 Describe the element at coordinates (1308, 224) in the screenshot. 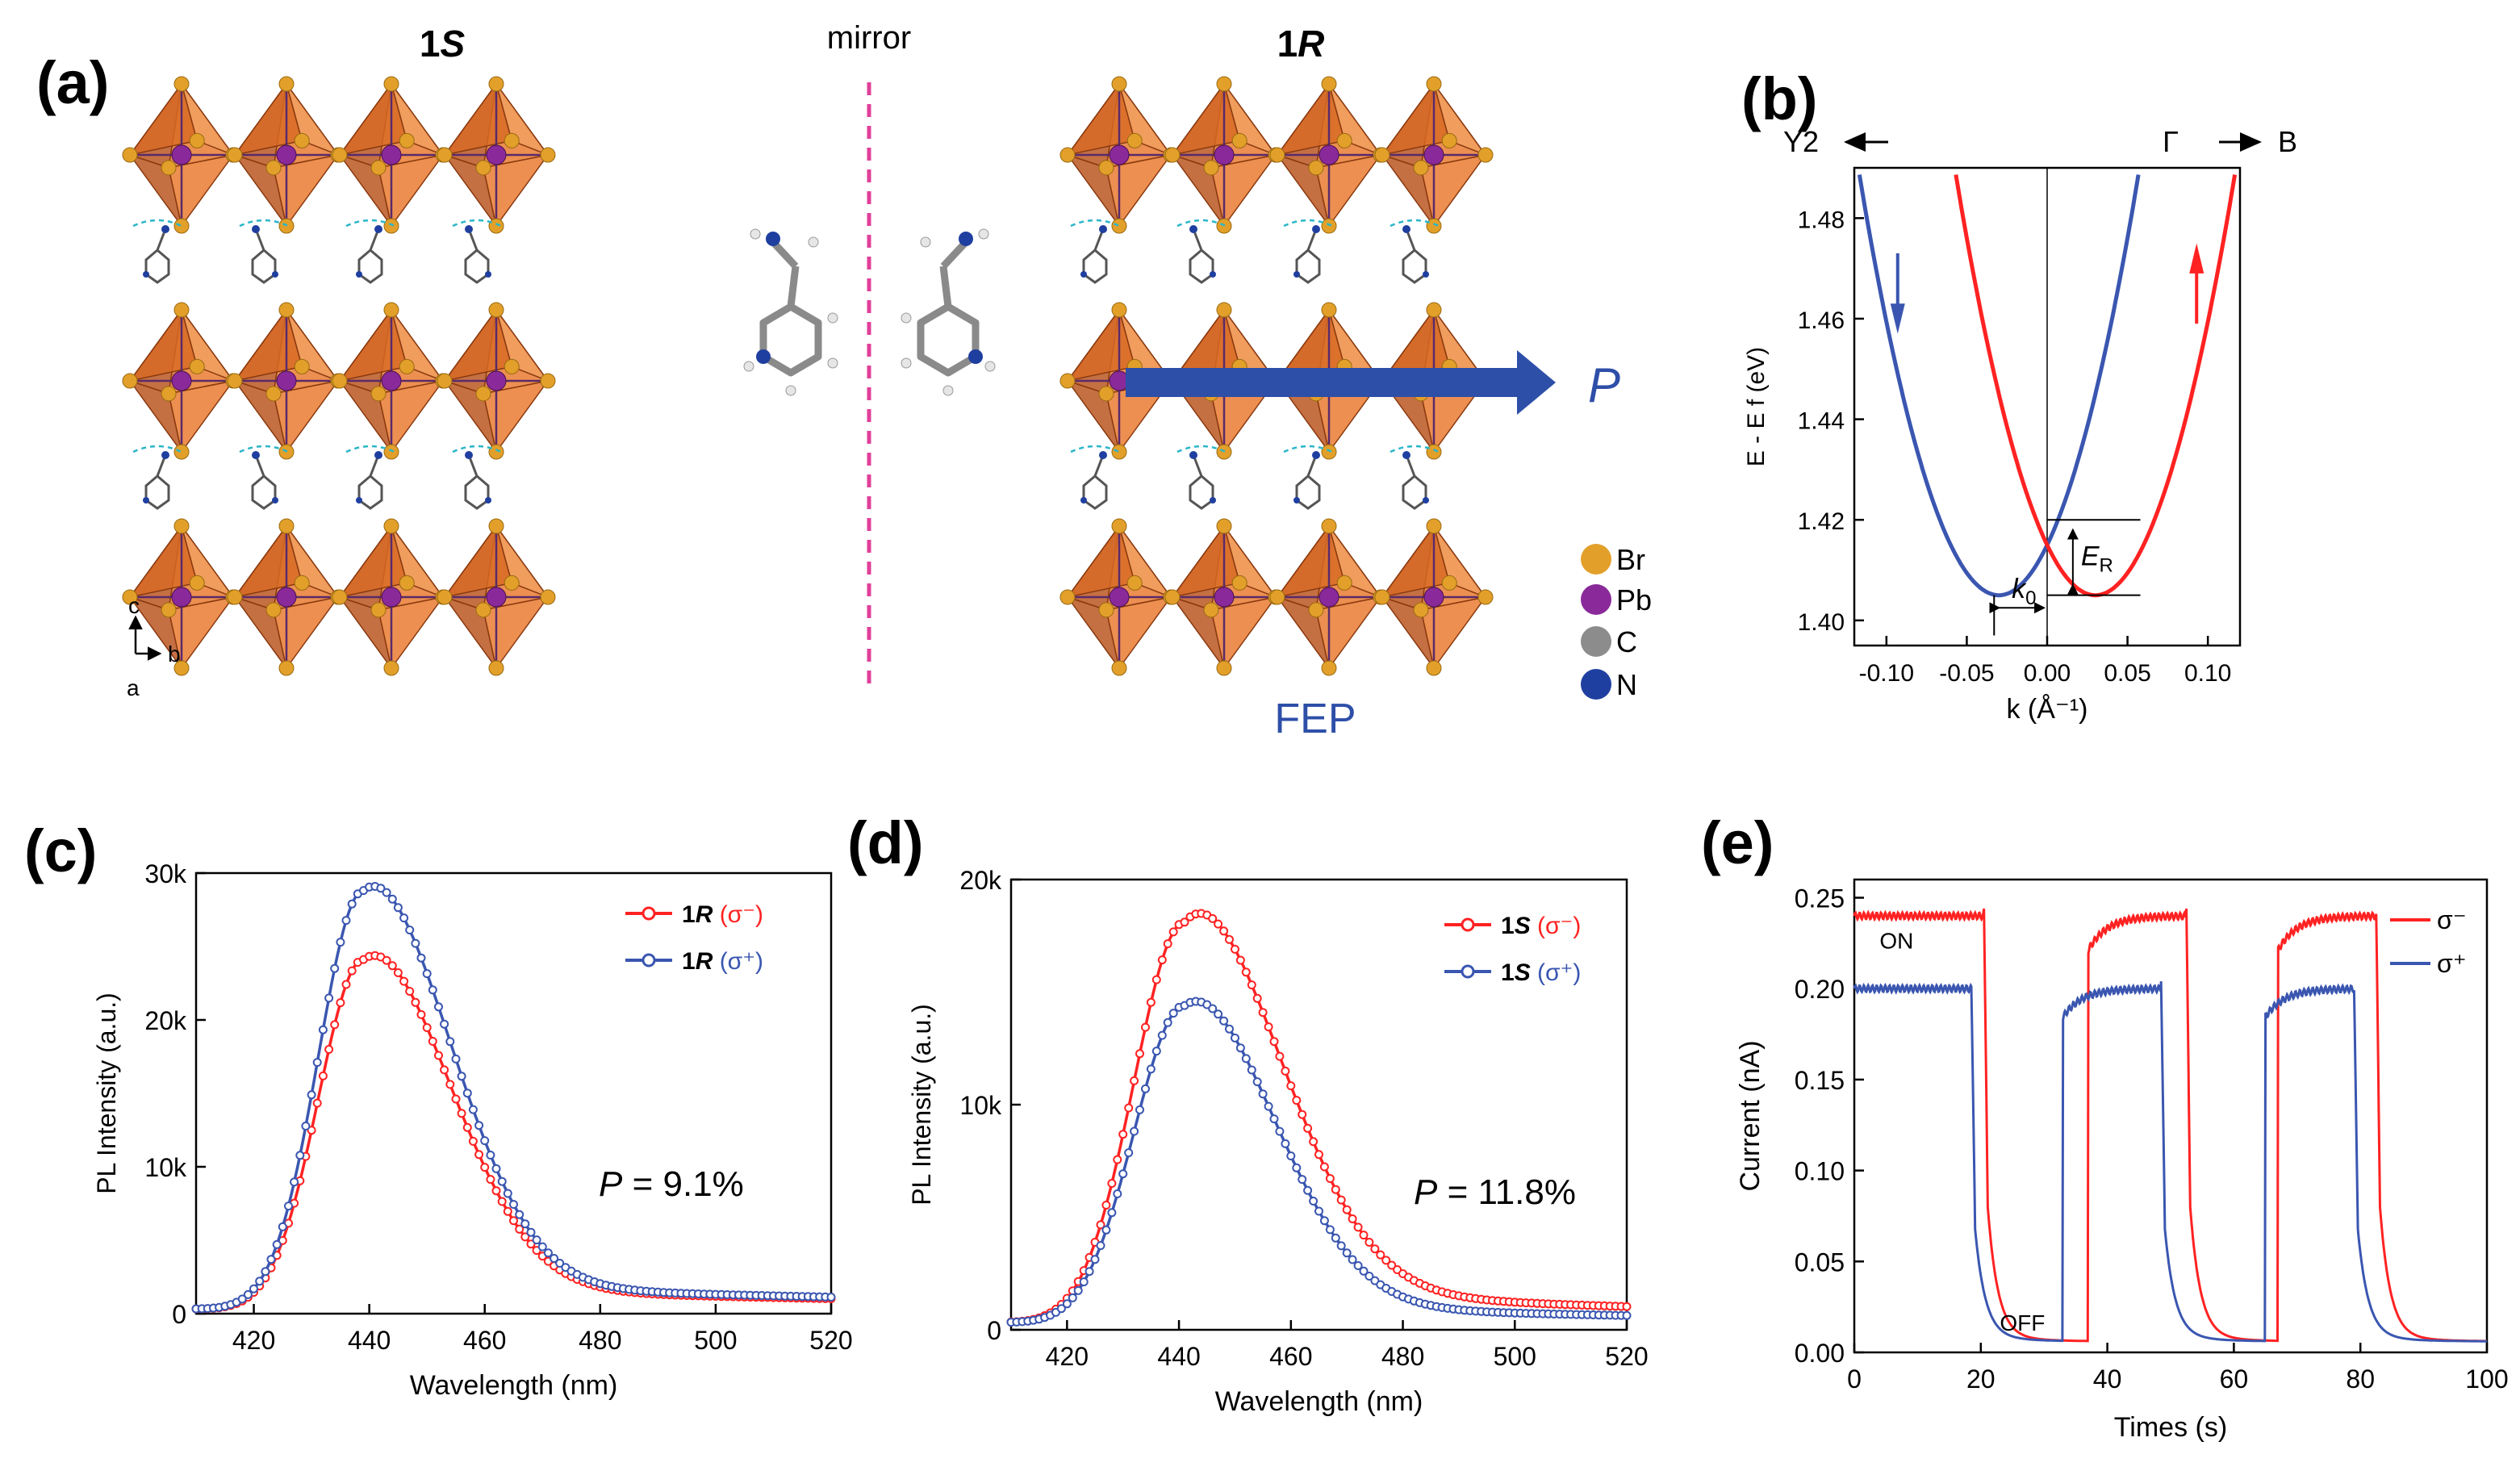

I see `hydrogen-bond` at that location.